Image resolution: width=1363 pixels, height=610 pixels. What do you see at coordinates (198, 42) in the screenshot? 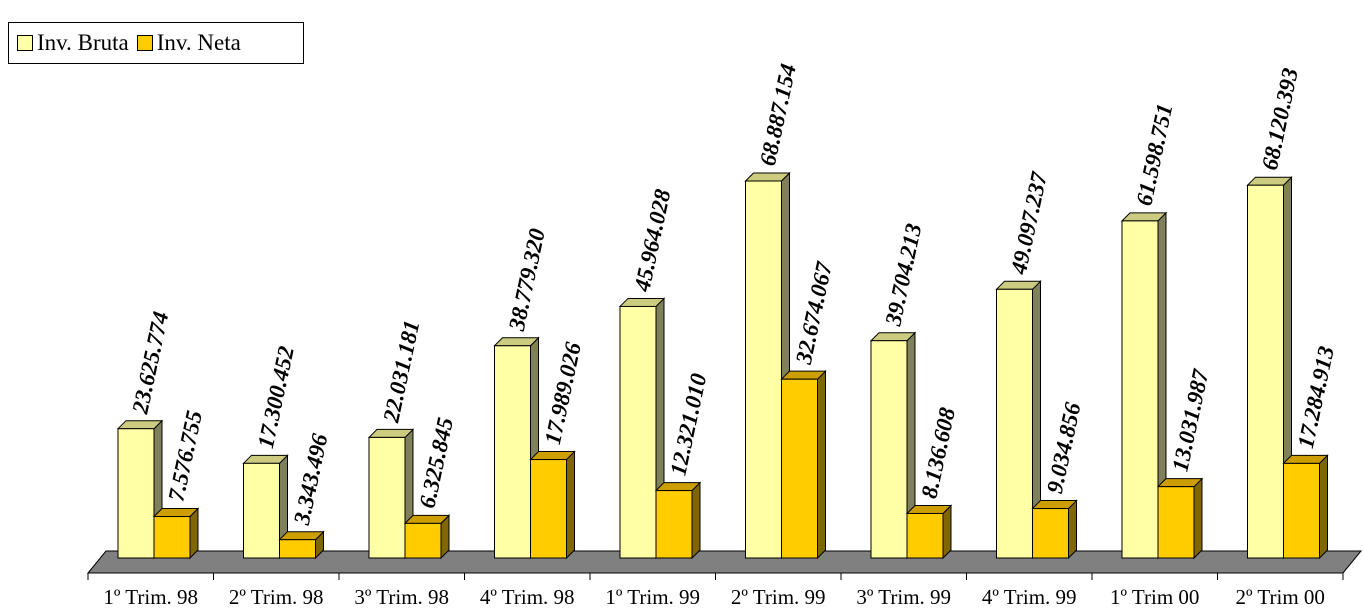
I see `legend-label-inv-neta: Inv. Neta` at bounding box center [198, 42].